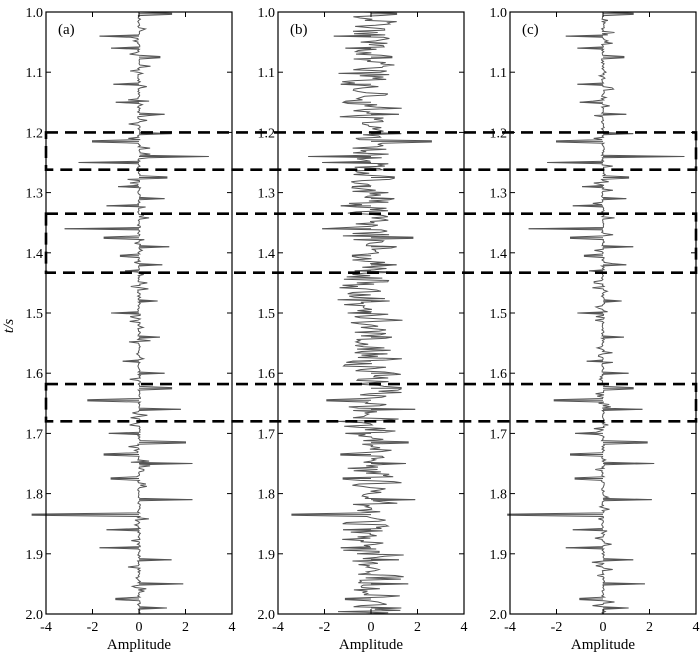 This screenshot has width=700, height=657. I want to click on panel-label: (b), so click(299, 30).